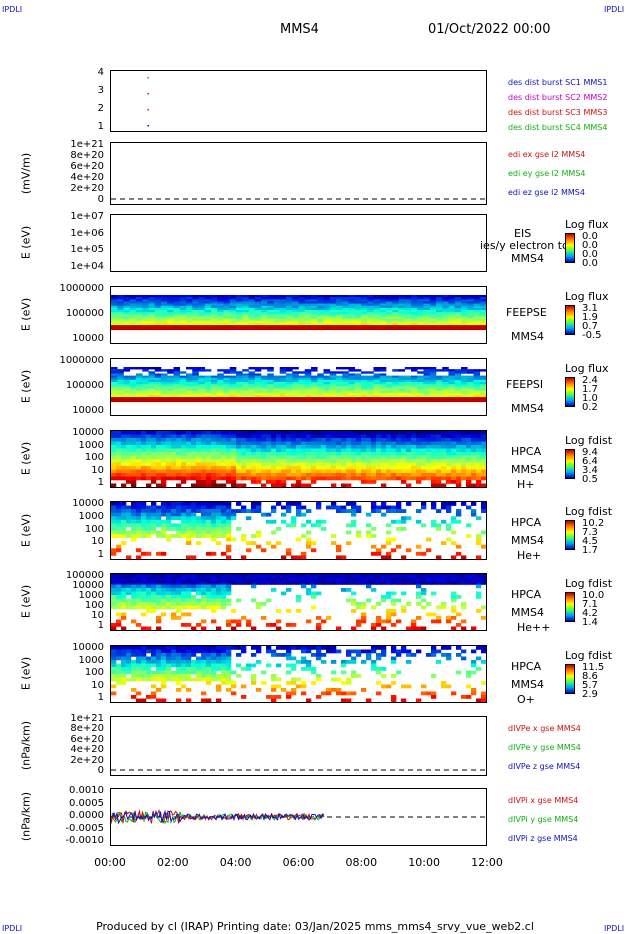 This screenshot has height=934, width=630. What do you see at coordinates (298, 243) in the screenshot?
I see `panel-3-plot` at bounding box center [298, 243].